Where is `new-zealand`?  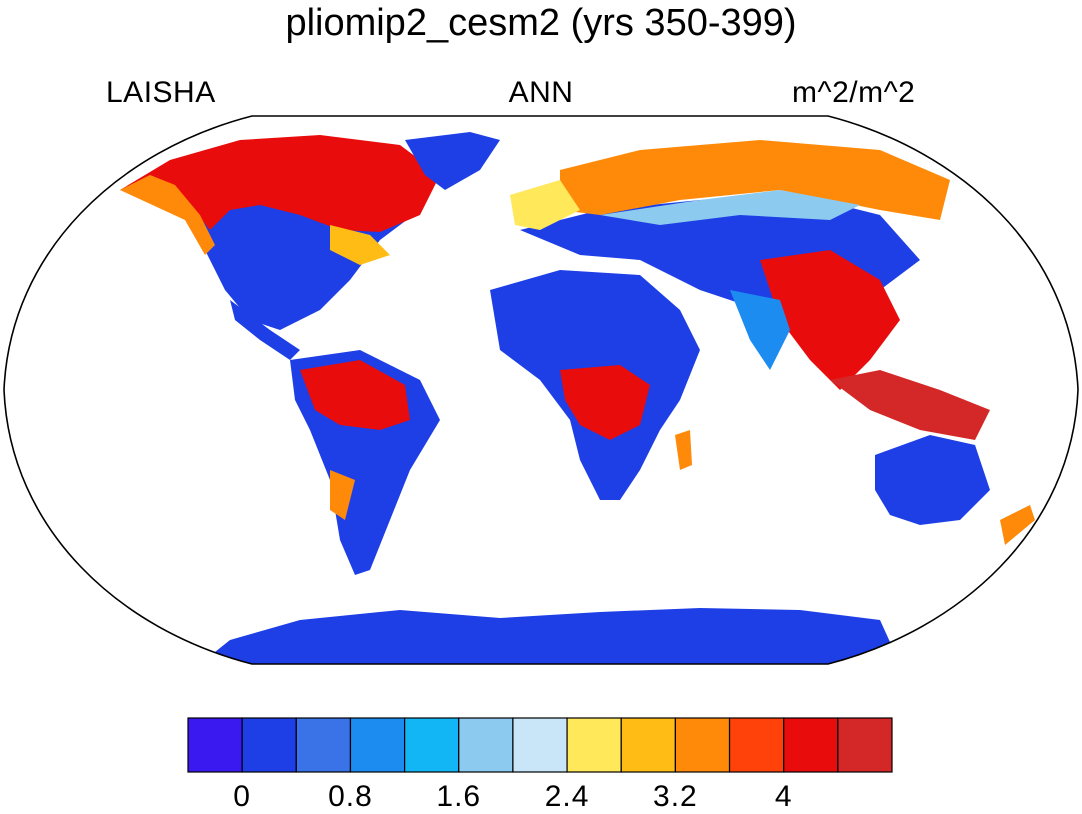
new-zealand is located at coordinates (1017, 525).